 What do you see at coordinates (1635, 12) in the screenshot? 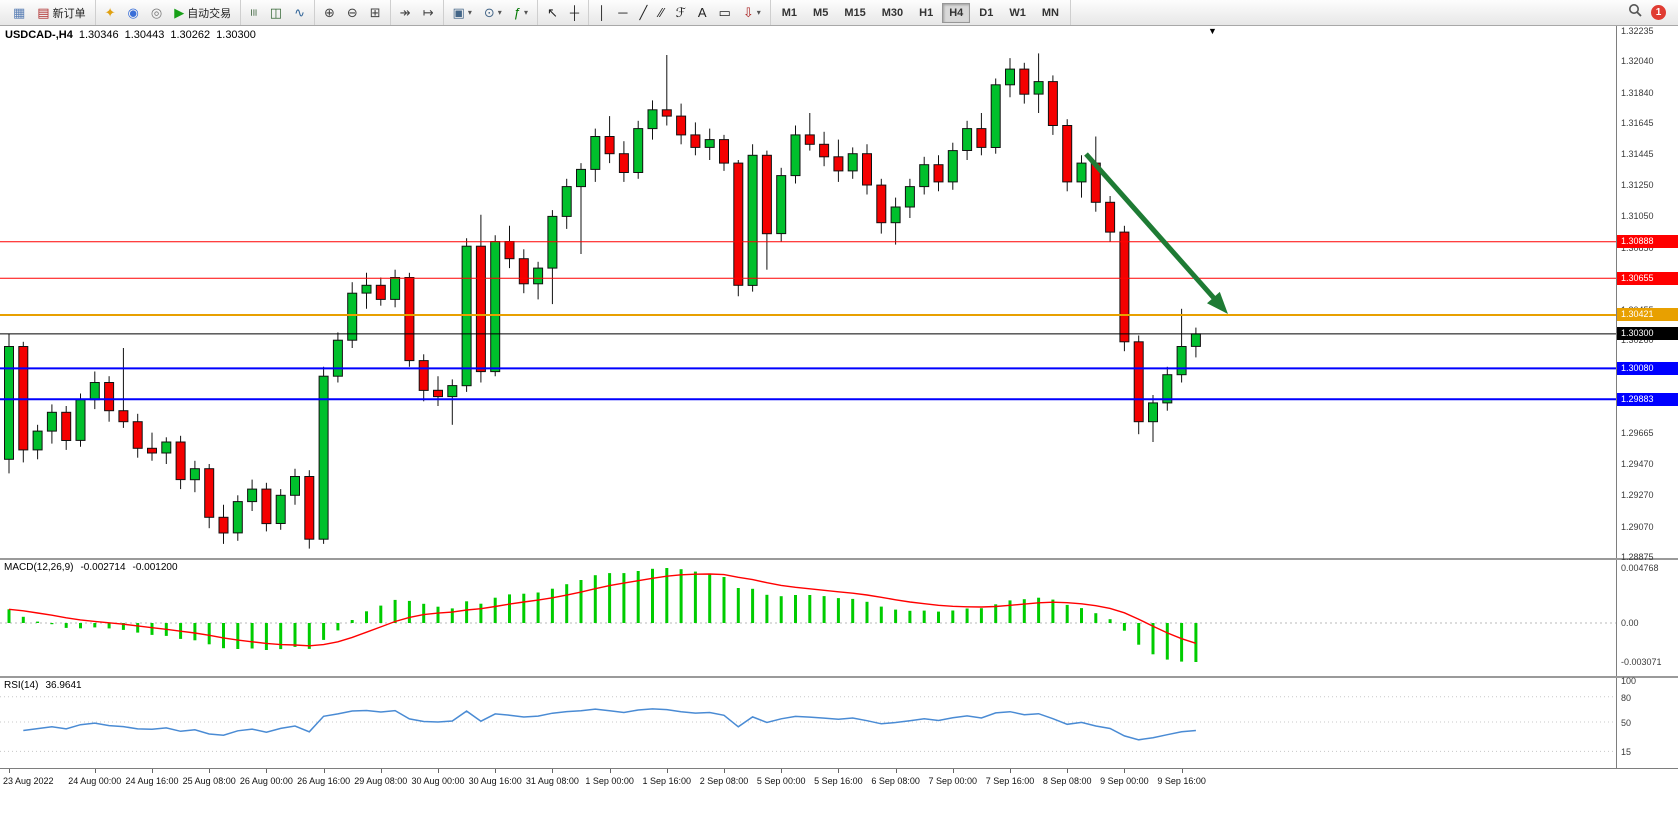
I see `search-icon` at bounding box center [1635, 12].